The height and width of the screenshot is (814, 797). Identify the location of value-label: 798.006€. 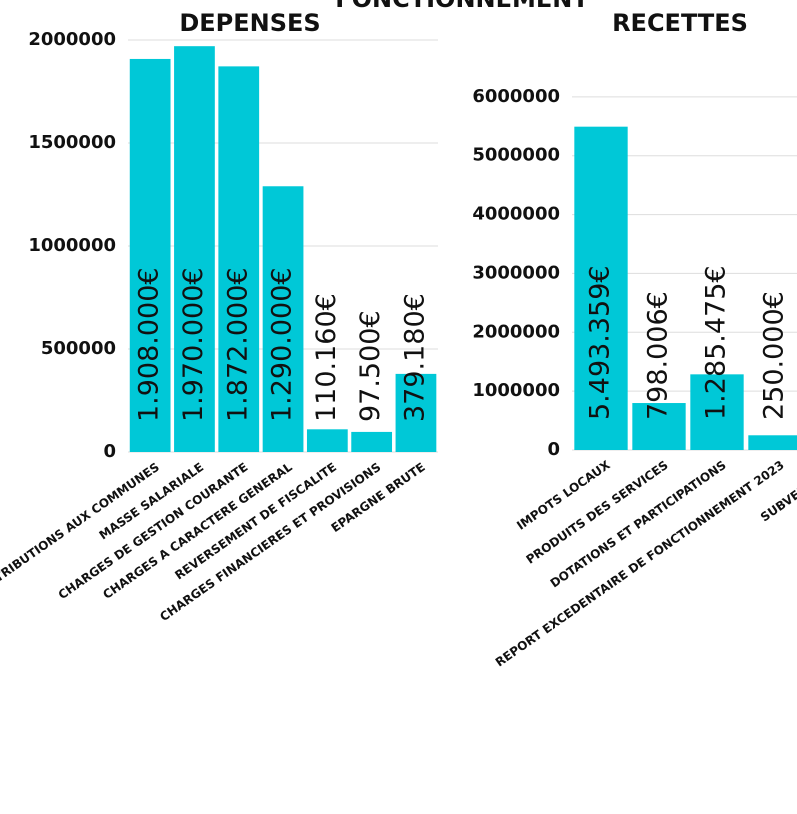
(658, 355).